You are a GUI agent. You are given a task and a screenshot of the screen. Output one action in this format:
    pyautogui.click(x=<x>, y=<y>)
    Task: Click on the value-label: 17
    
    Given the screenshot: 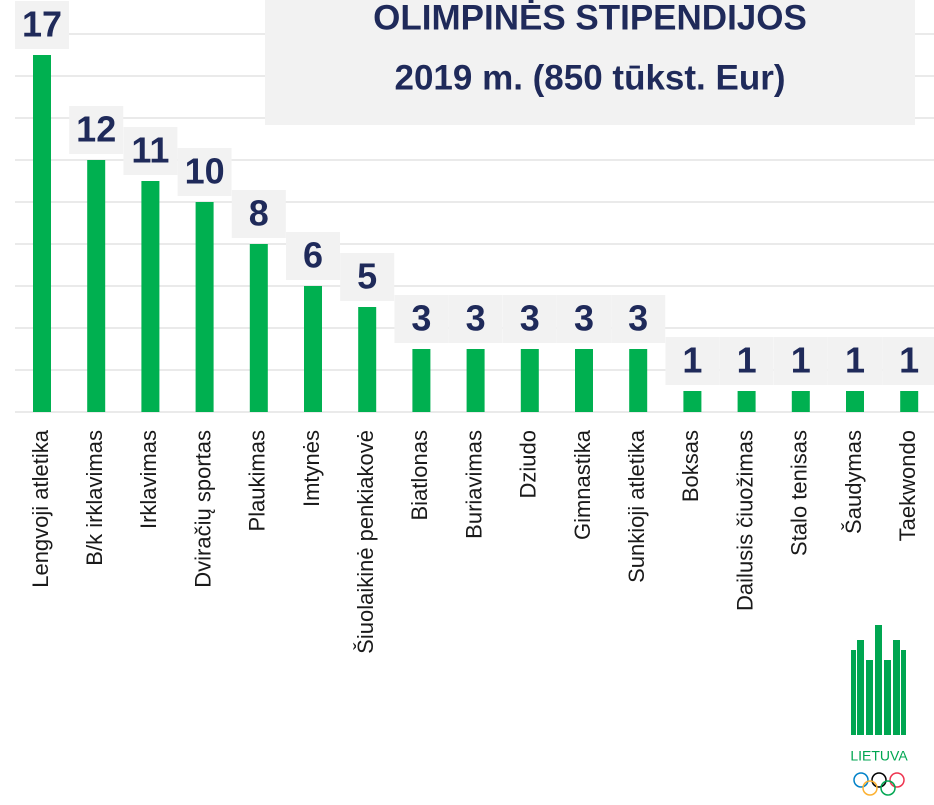 What is the action you would take?
    pyautogui.click(x=42, y=24)
    